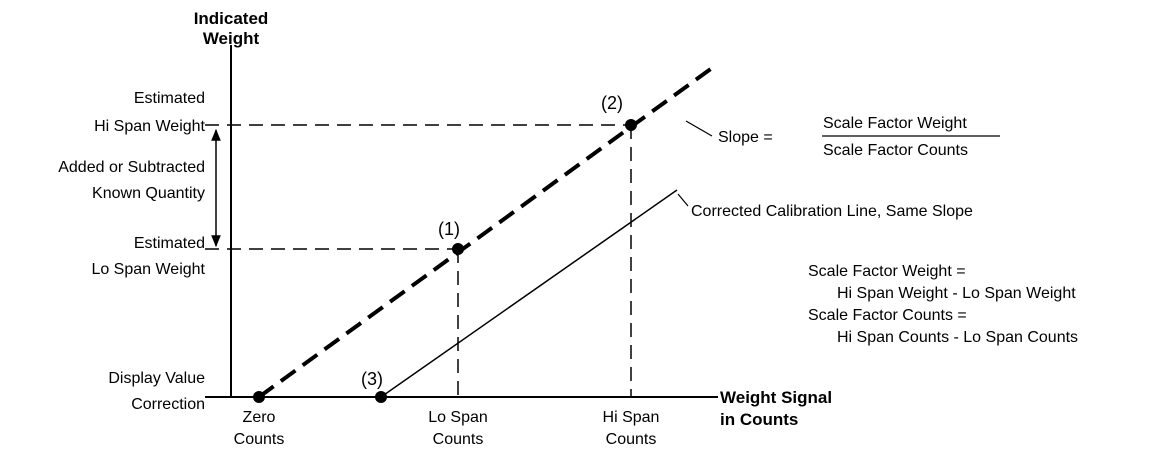 This screenshot has width=1166, height=450. What do you see at coordinates (956, 293) in the screenshot?
I see `formula: Hi Span Weight - Lo Span Weight` at bounding box center [956, 293].